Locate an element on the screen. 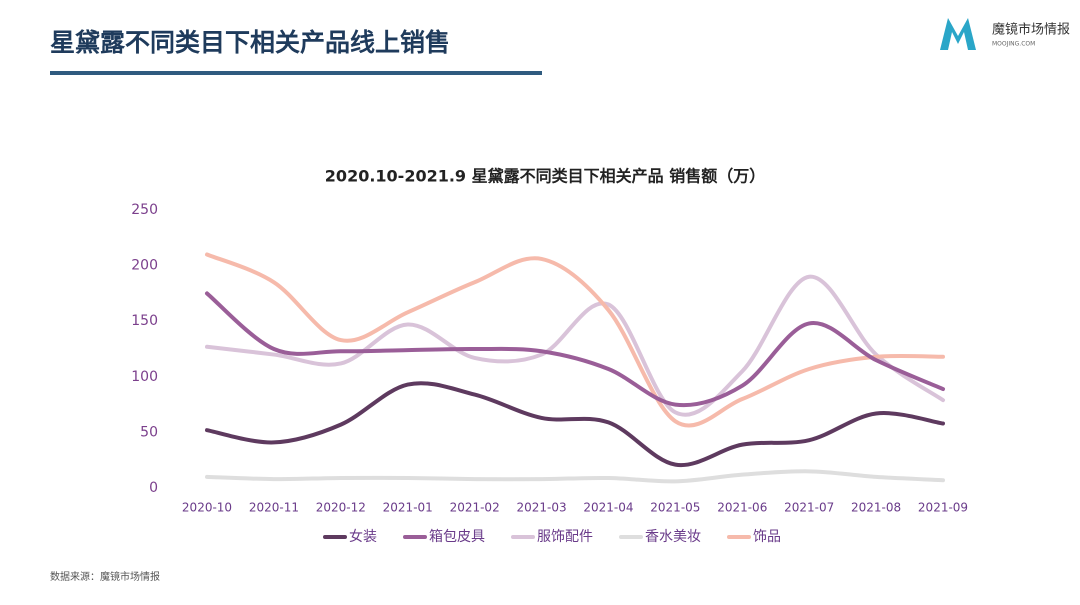 The width and height of the screenshot is (1080, 605). x-tick-label: 2020-10 is located at coordinates (207, 508).